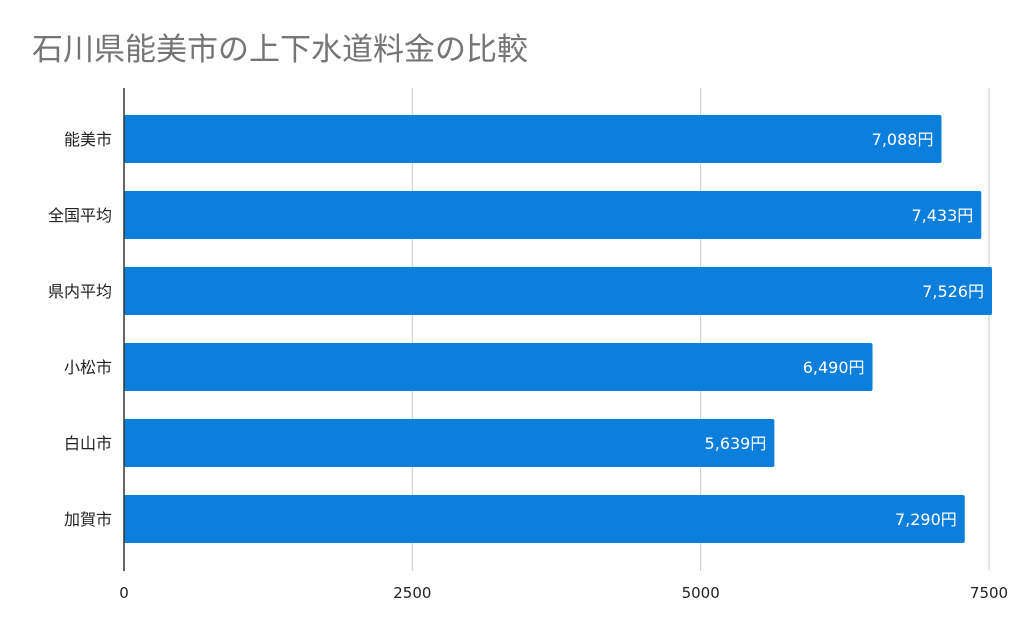 This screenshot has width=1024, height=633. What do you see at coordinates (736, 443) in the screenshot?
I see `value-label: 5,639円` at bounding box center [736, 443].